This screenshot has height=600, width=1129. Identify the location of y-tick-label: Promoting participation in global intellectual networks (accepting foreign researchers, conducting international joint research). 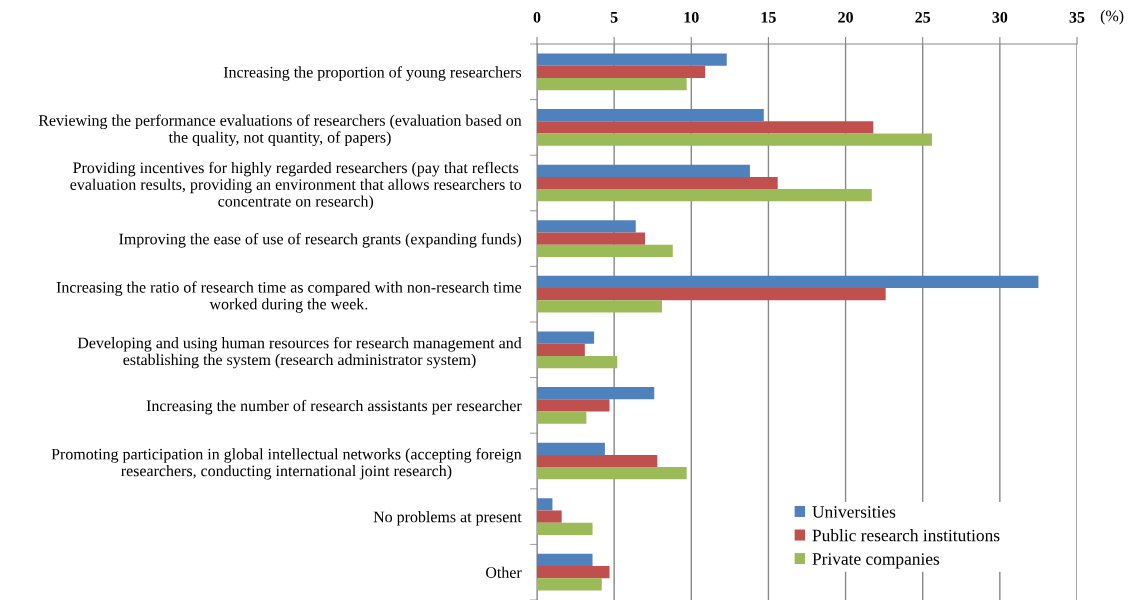
(286, 464).